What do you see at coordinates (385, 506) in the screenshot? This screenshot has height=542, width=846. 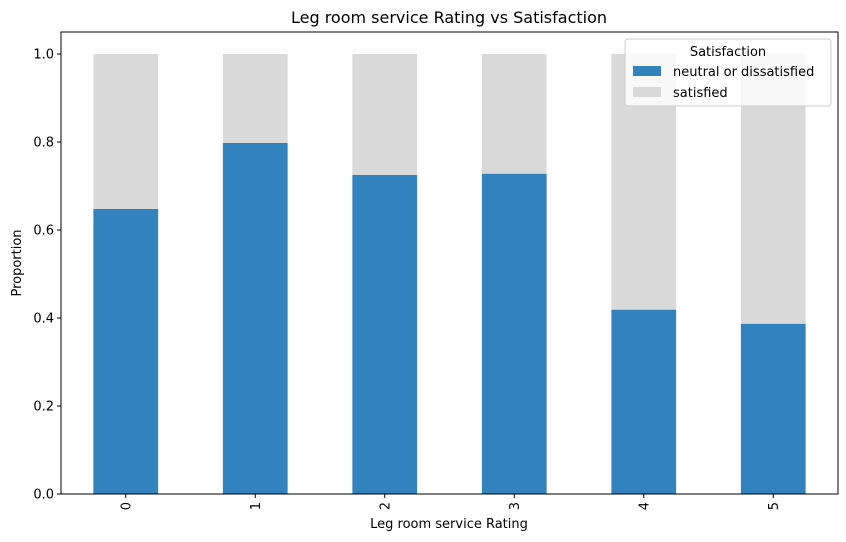 I see `x-tick-label: 2` at bounding box center [385, 506].